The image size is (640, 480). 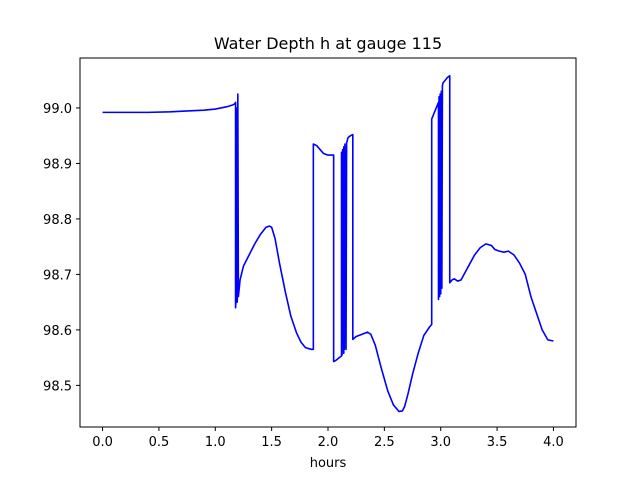 What do you see at coordinates (57, 386) in the screenshot?
I see `y-tick-label: 98.5` at bounding box center [57, 386].